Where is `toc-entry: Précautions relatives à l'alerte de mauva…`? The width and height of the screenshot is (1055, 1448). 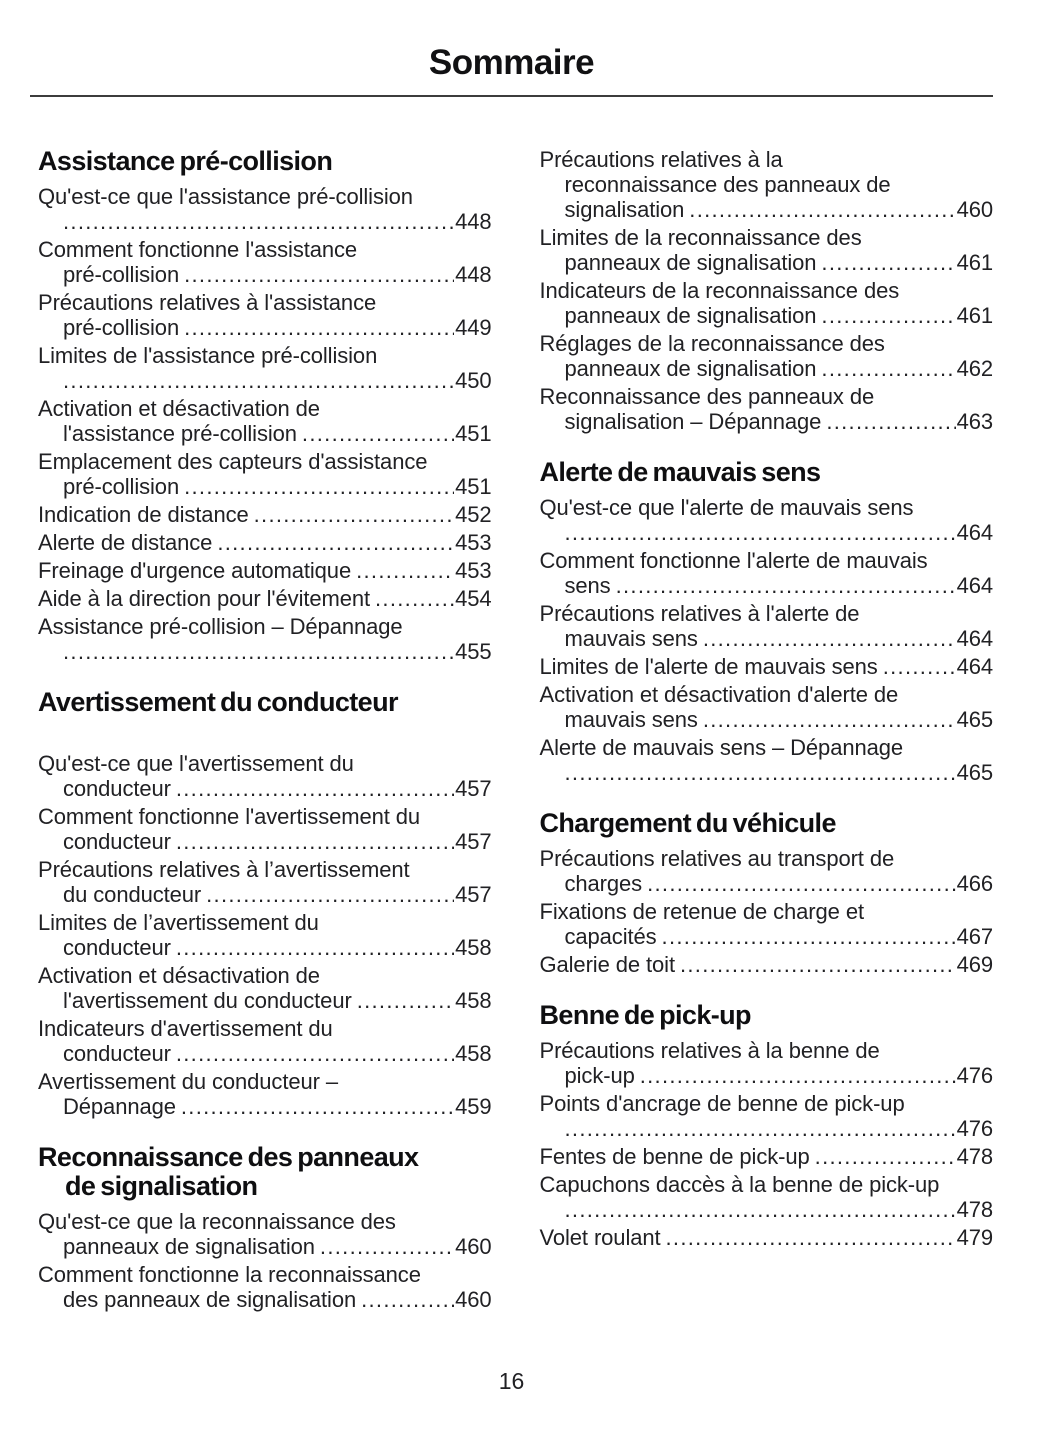 toc-entry: Précautions relatives à l'alerte de mauva… is located at coordinates (767, 626).